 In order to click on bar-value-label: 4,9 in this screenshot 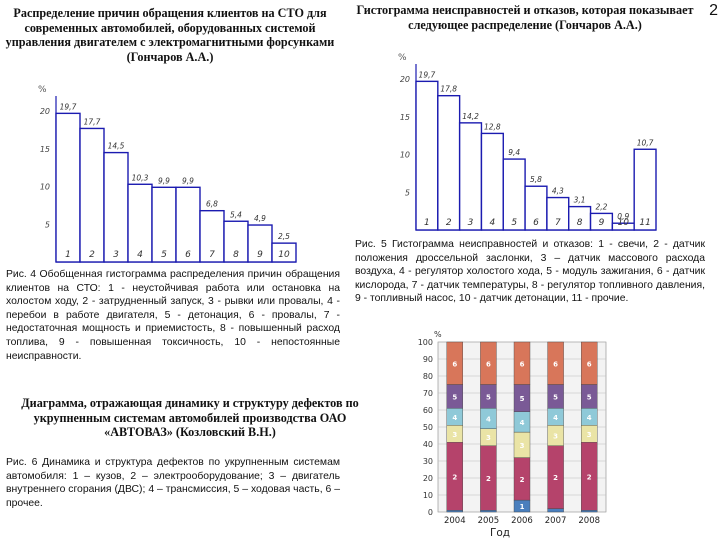, I will do `click(260, 218)`.